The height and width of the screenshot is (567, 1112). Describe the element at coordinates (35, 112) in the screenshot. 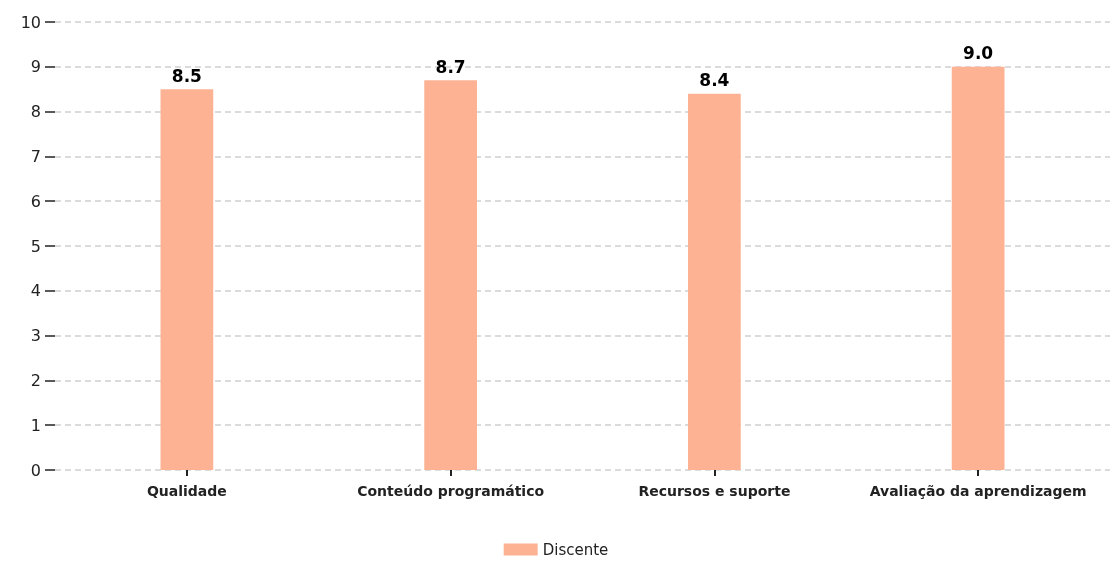

I see `y-tick-label: 8` at that location.